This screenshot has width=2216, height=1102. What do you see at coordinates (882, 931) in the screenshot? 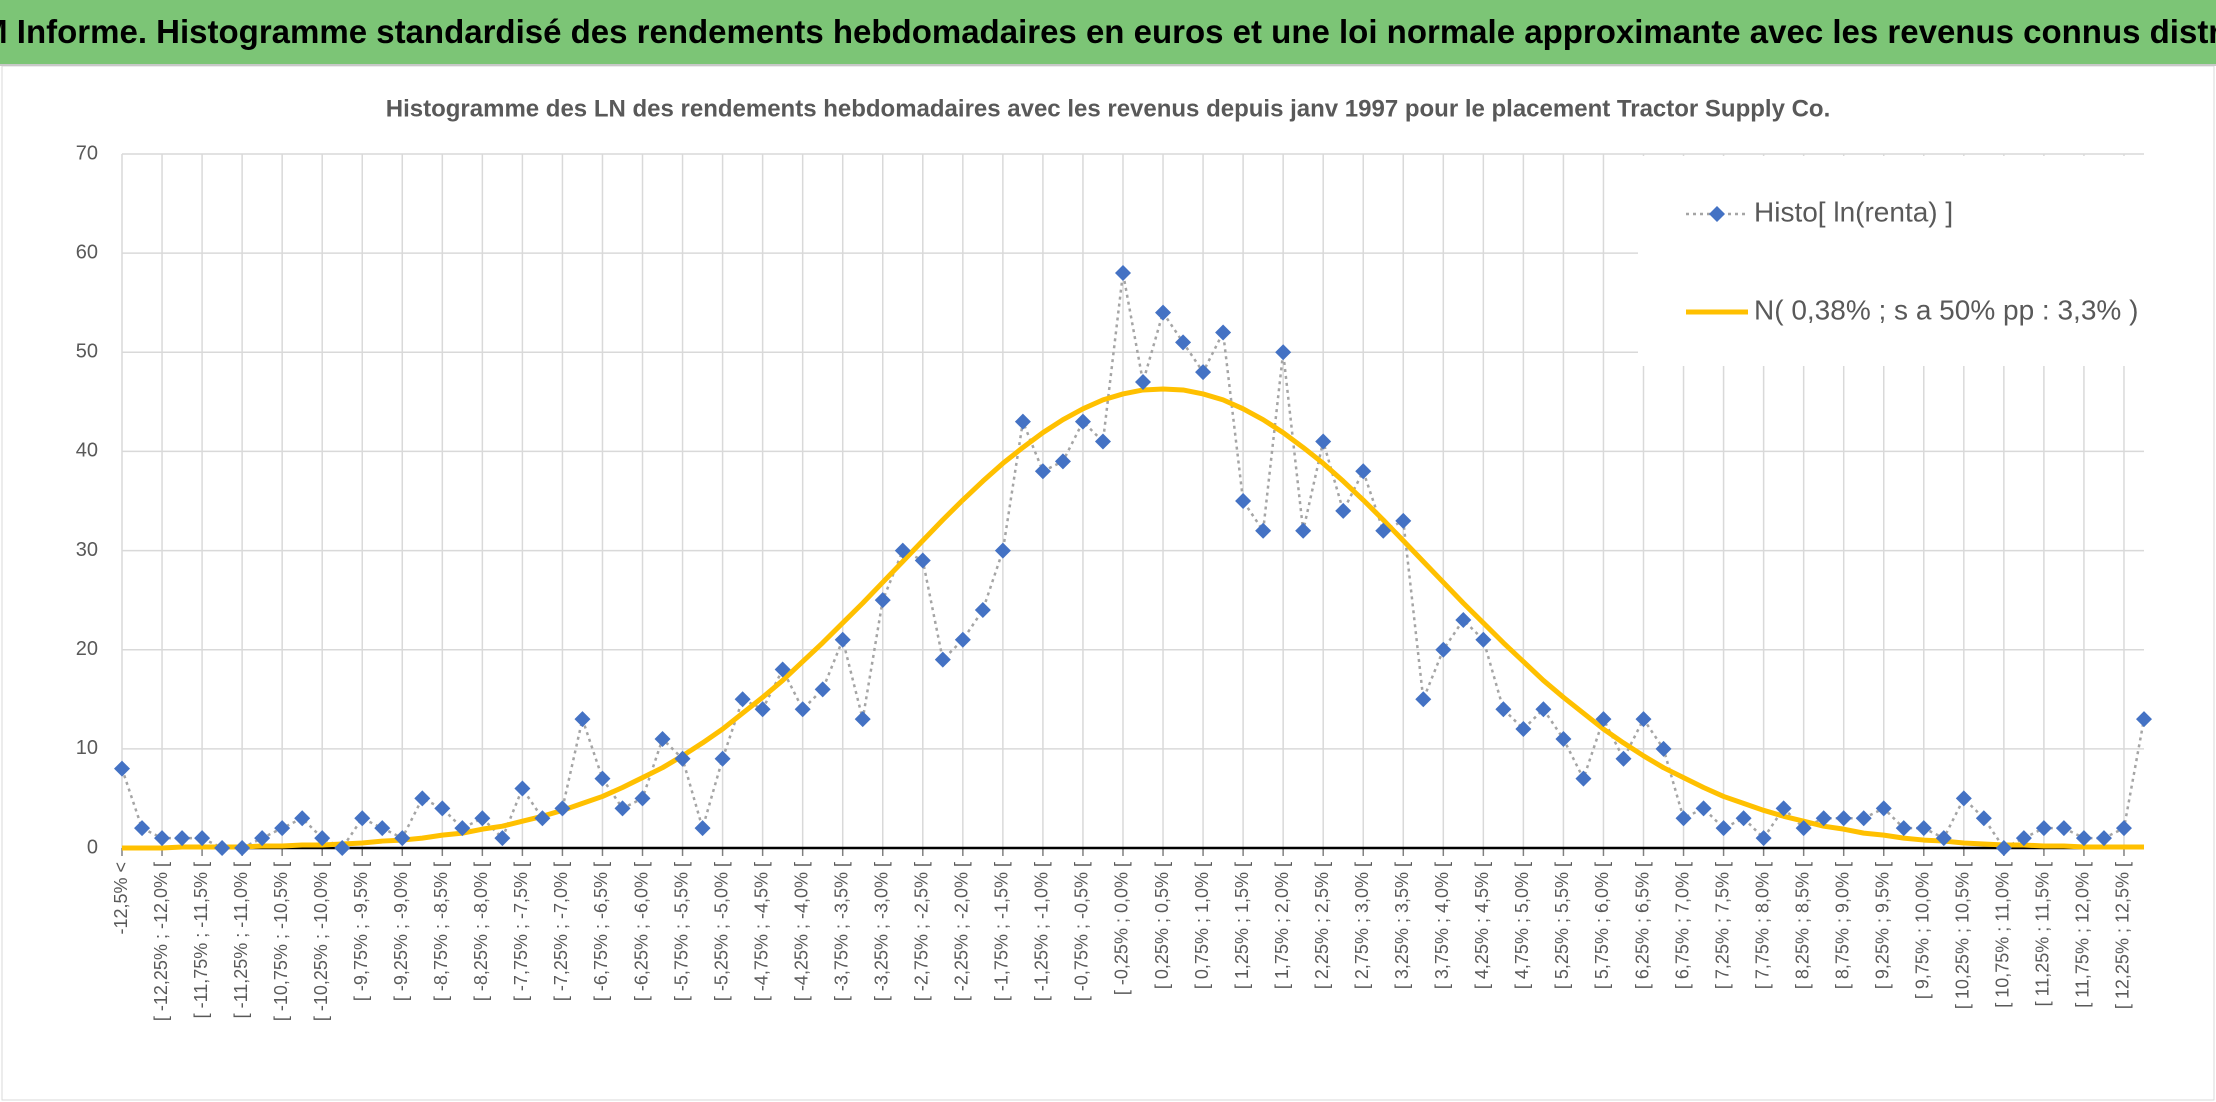
I see `x-tick-label: [ -3,25% ; -3,0% [` at bounding box center [882, 931].